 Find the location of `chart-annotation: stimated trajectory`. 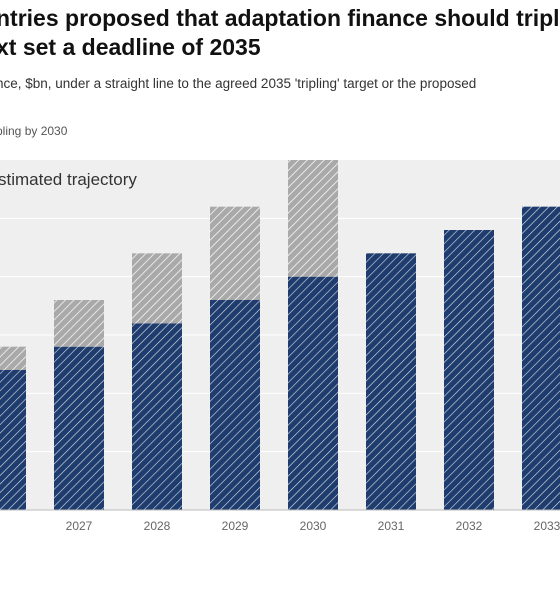

chart-annotation: stimated trajectory is located at coordinates (68, 179).